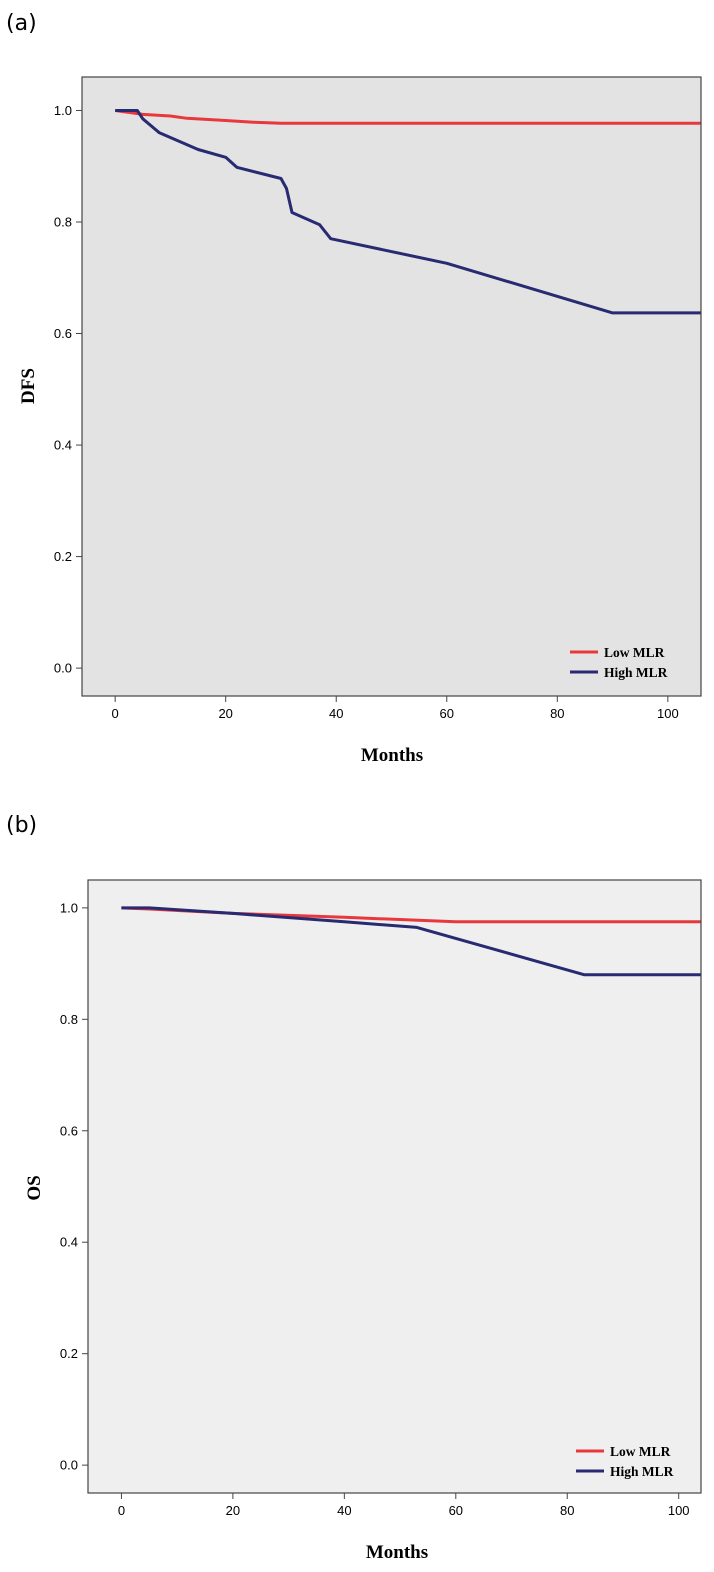 The width and height of the screenshot is (714, 1572). Describe the element at coordinates (21, 23) in the screenshot. I see `panel-label-a: (a)` at that location.